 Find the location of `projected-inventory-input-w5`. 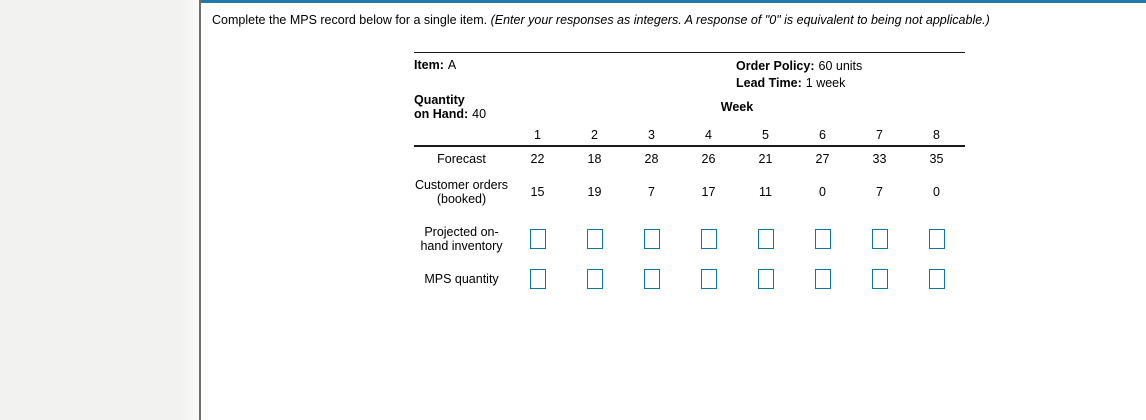

projected-inventory-input-w5 is located at coordinates (765, 239).